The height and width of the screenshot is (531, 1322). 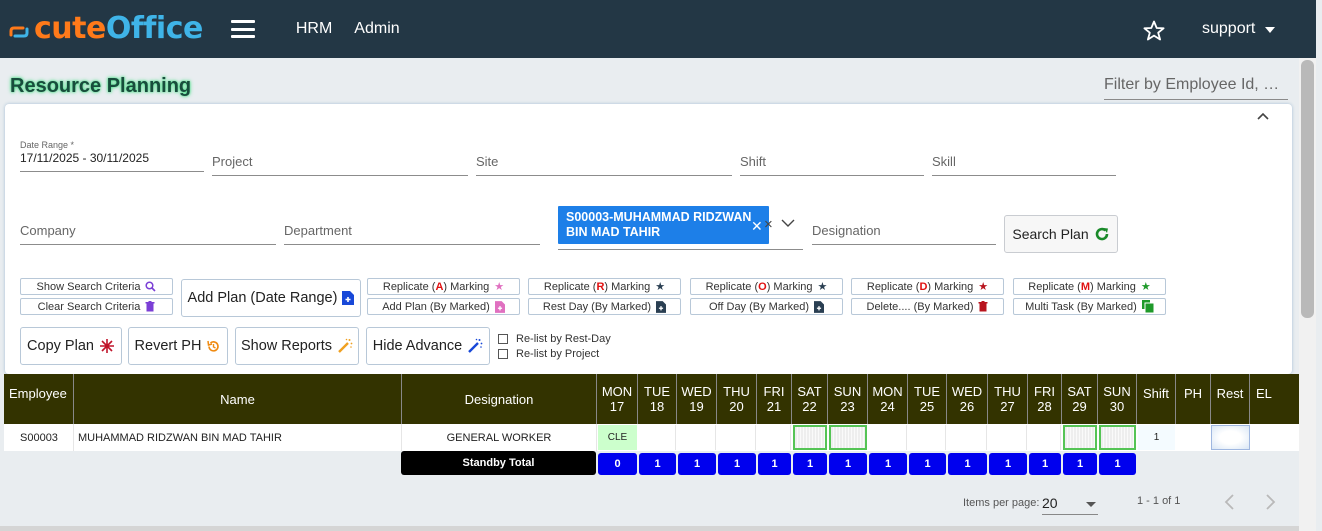 I want to click on revert-ph-button: Revert PH, so click(x=178, y=346).